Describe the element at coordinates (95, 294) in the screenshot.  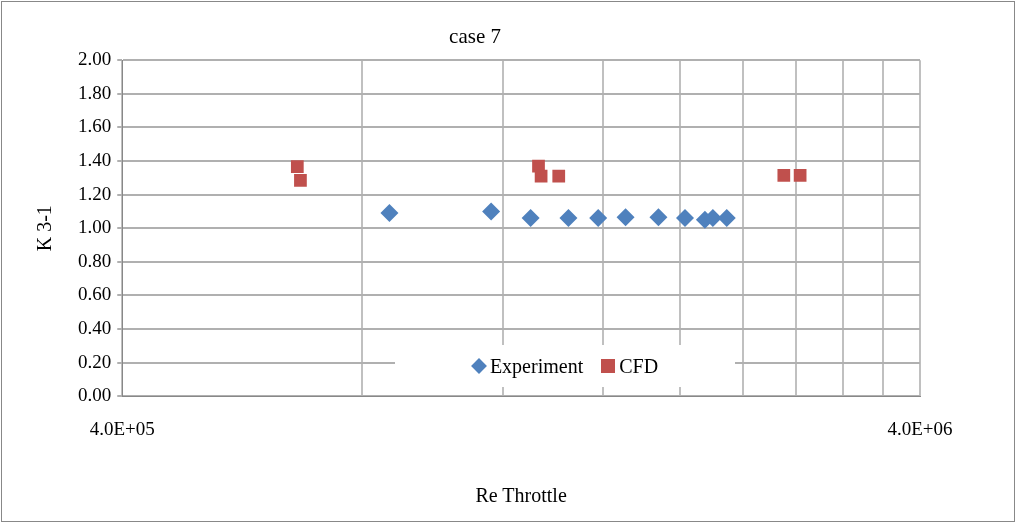
I see `y-tick-label: 0.60` at that location.